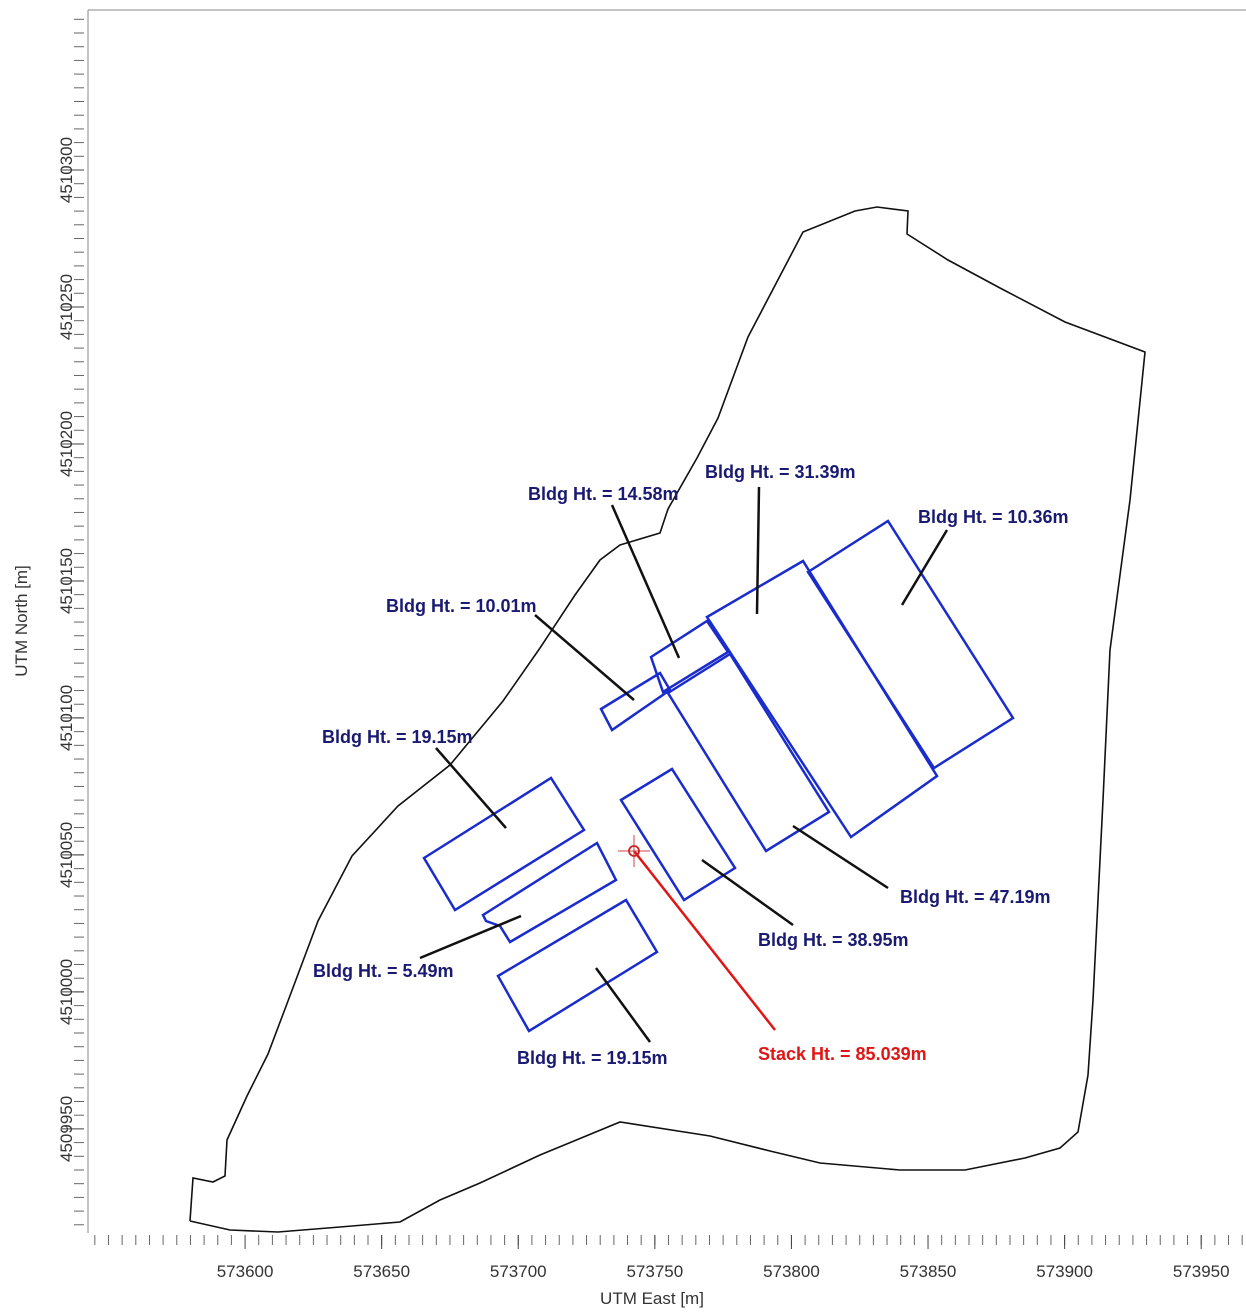  Describe the element at coordinates (66, 718) in the screenshot. I see `y-tick-label: 4510100` at that location.